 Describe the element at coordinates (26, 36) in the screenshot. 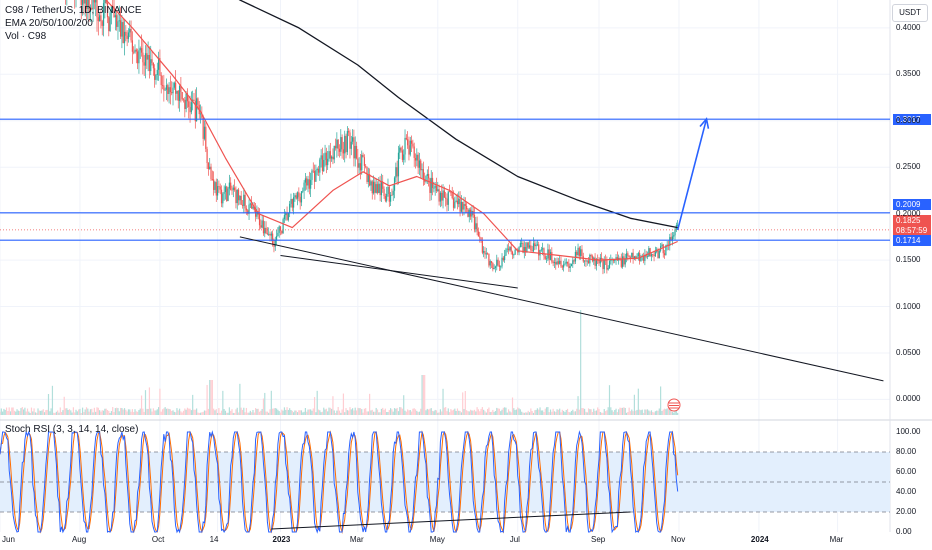

I see `volume-legend: Vol · C98` at that location.